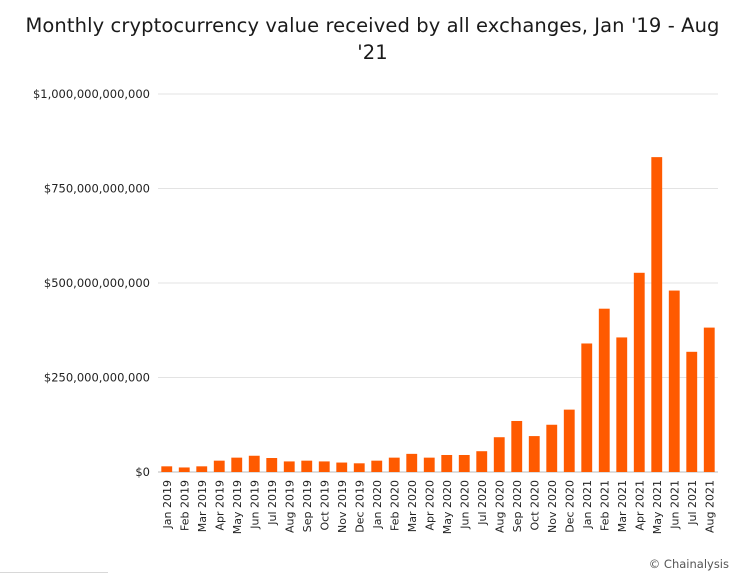 Image resolution: width=745 pixels, height=577 pixels. Describe the element at coordinates (254, 463) in the screenshot. I see `bar-jun-2019` at that location.